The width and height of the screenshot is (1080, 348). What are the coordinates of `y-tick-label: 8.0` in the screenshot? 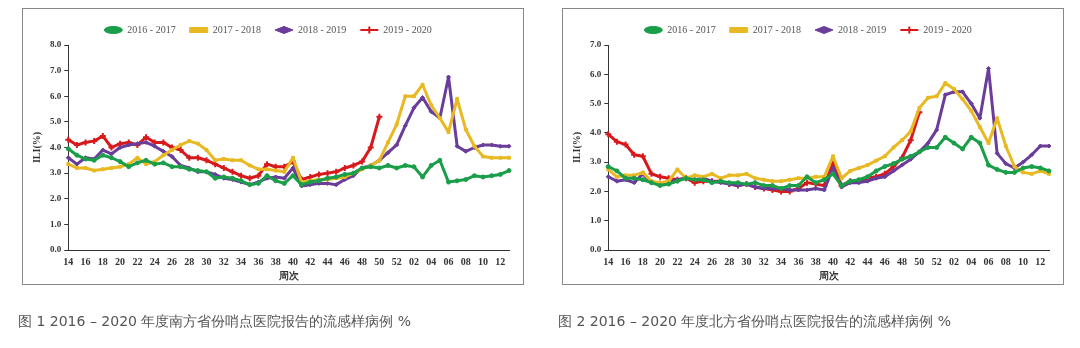 It's located at (56, 44).